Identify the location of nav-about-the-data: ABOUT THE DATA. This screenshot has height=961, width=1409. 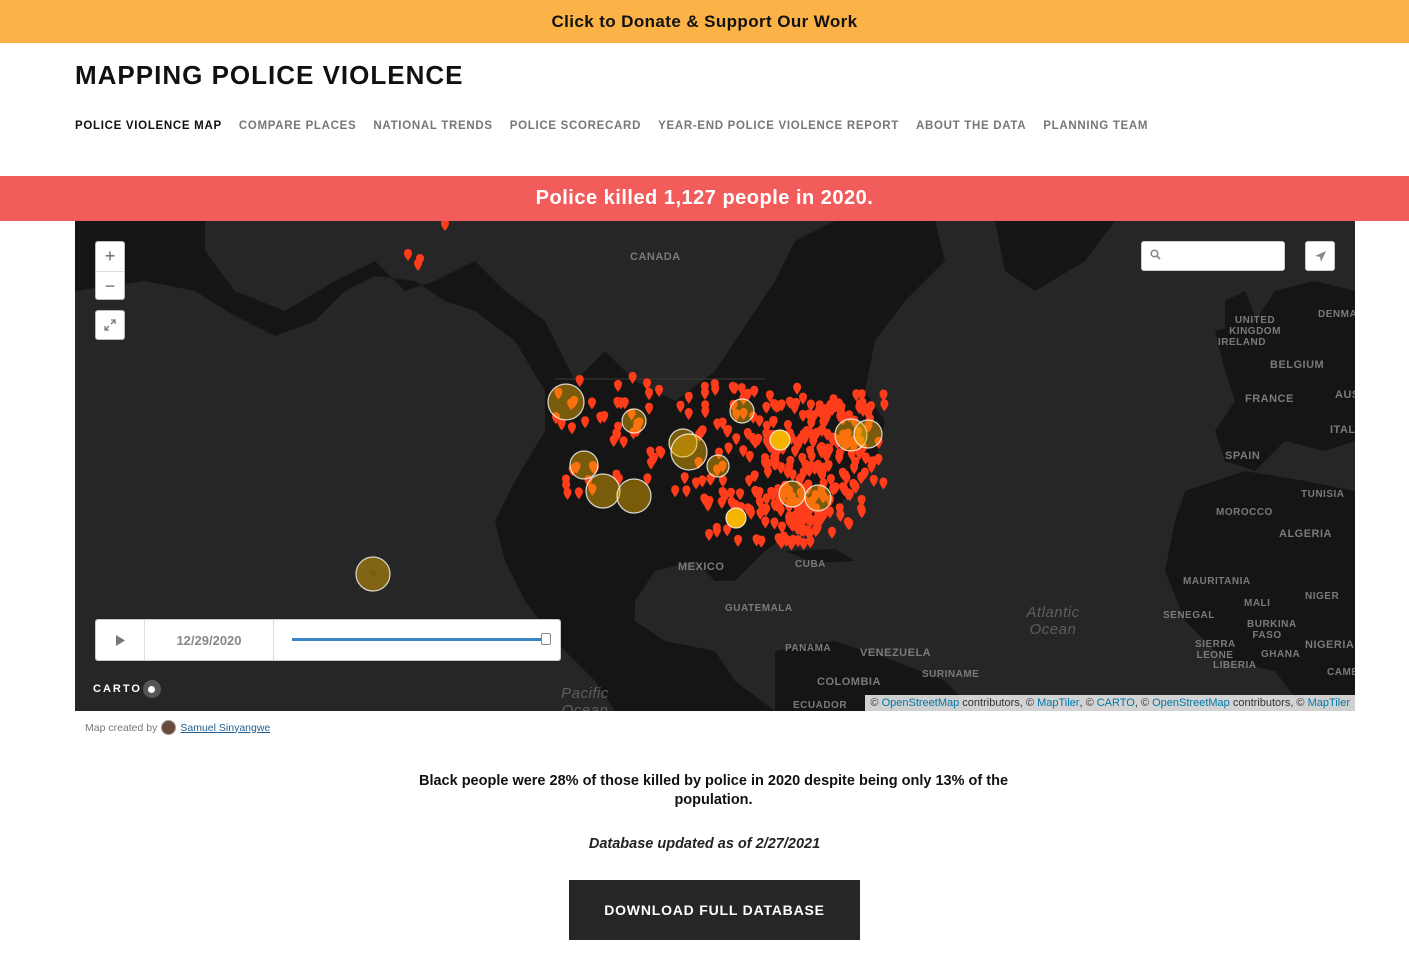
(971, 126).